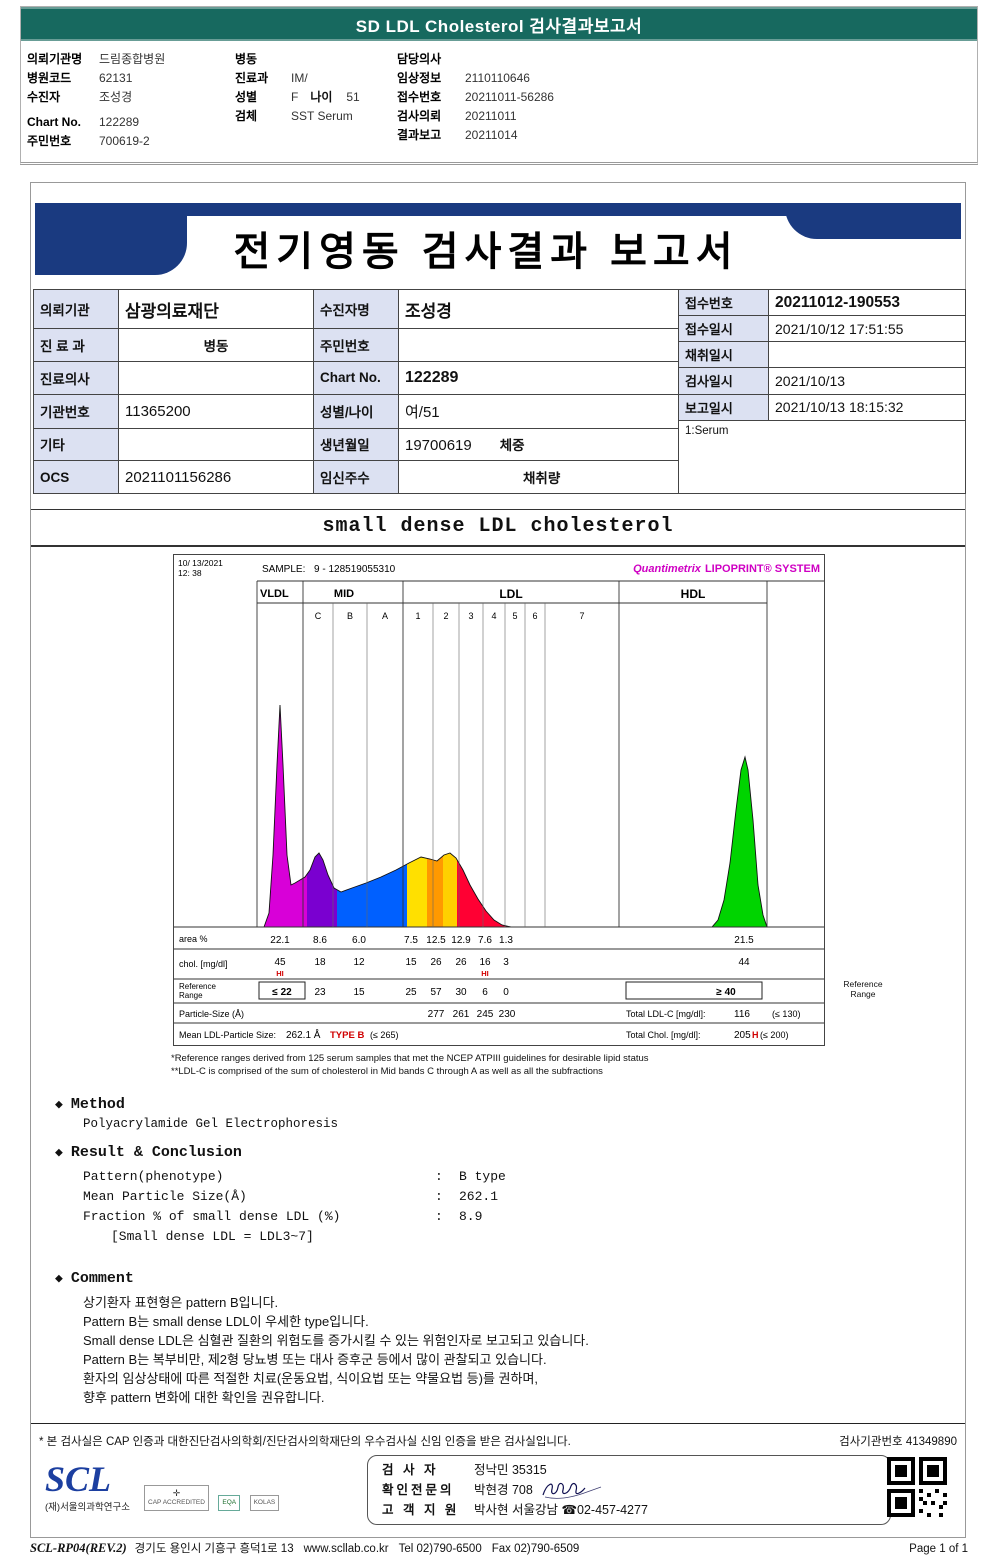 The width and height of the screenshot is (998, 1564). What do you see at coordinates (356, 444) in the screenshot?
I see `cell-label: 생년월일` at bounding box center [356, 444].